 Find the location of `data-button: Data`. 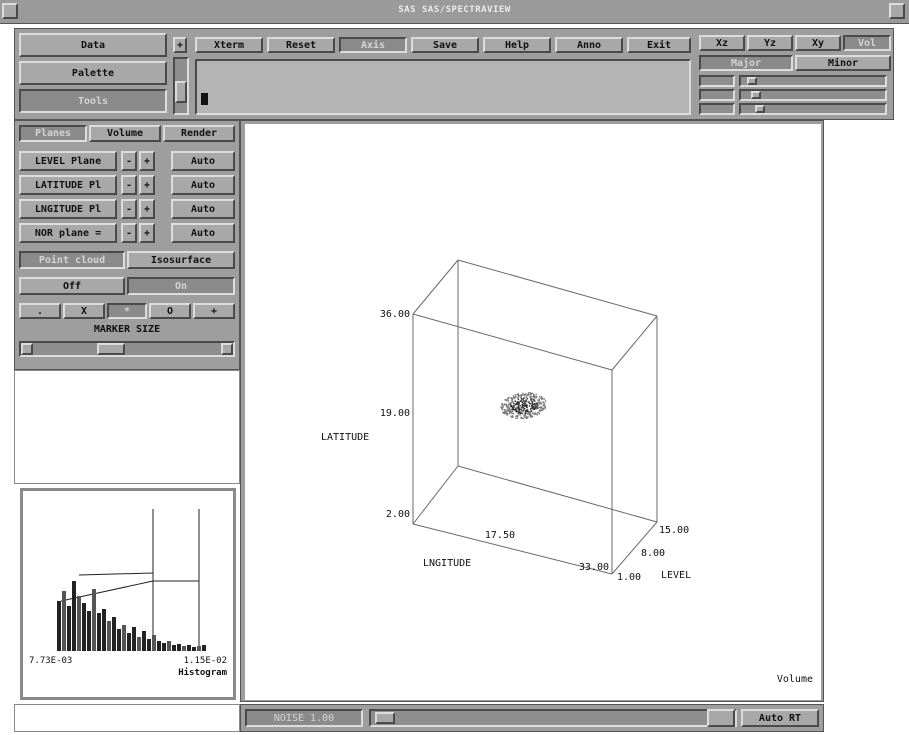

data-button: Data is located at coordinates (93, 45).